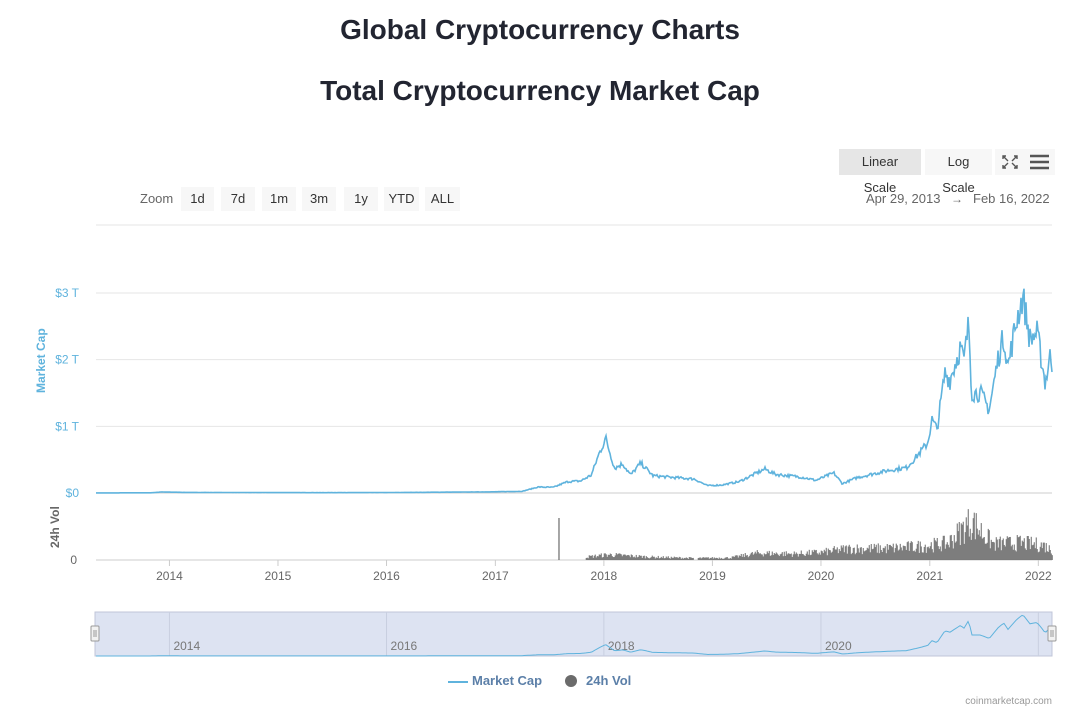  Describe the element at coordinates (319, 199) in the screenshot. I see `zoom-3m-button: 3m` at that location.